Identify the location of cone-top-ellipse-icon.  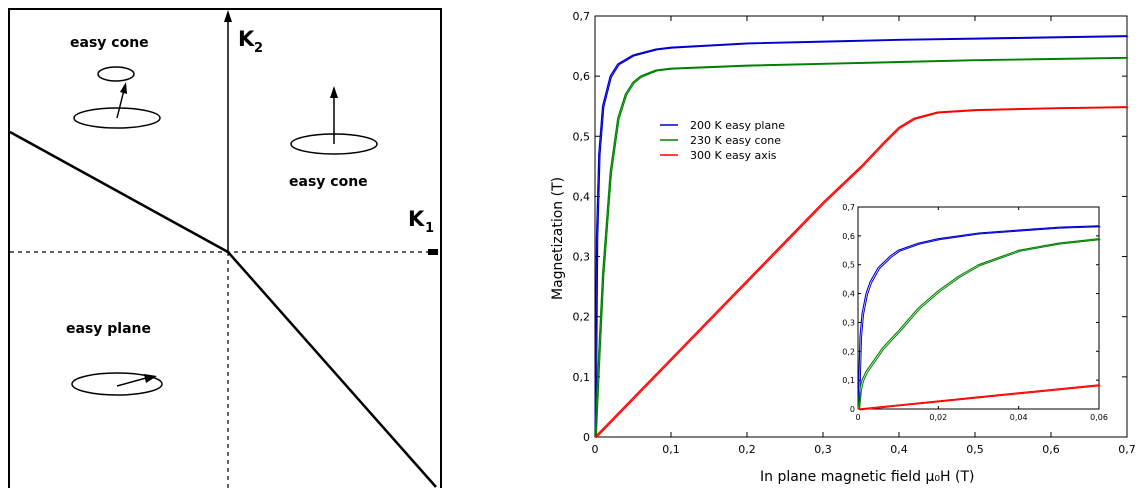
(116, 74).